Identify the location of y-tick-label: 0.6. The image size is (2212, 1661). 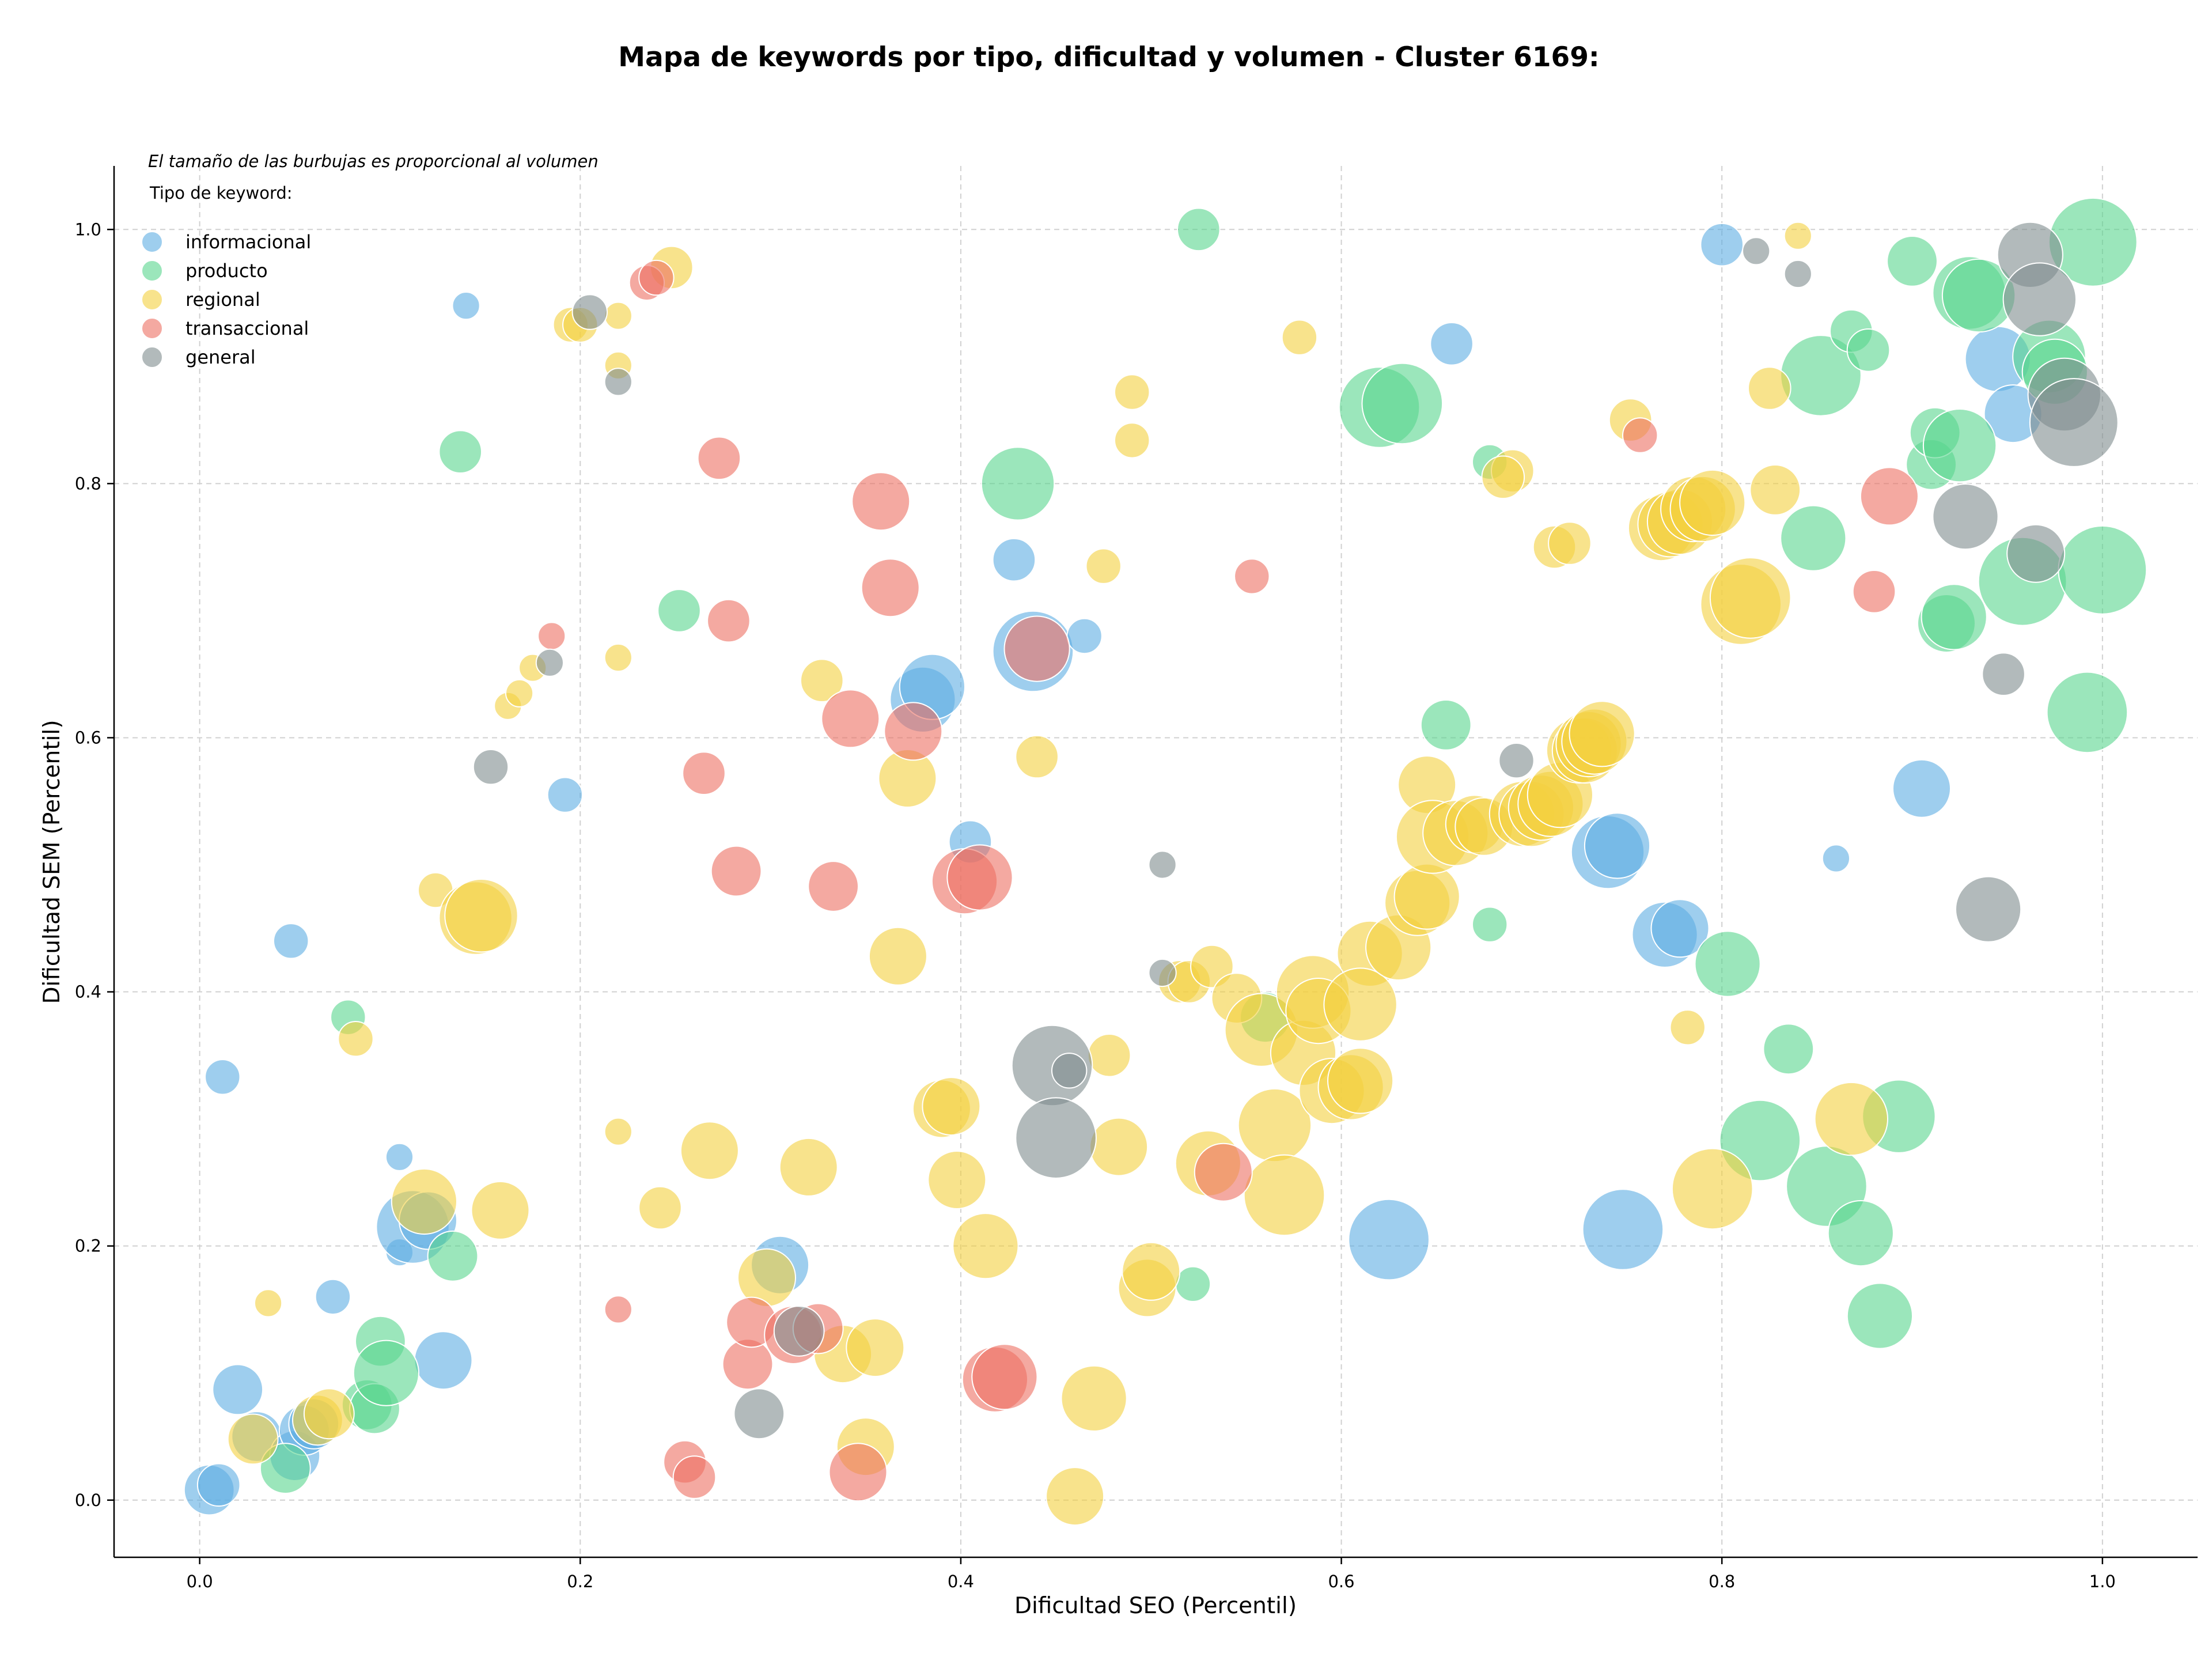
(88, 737).